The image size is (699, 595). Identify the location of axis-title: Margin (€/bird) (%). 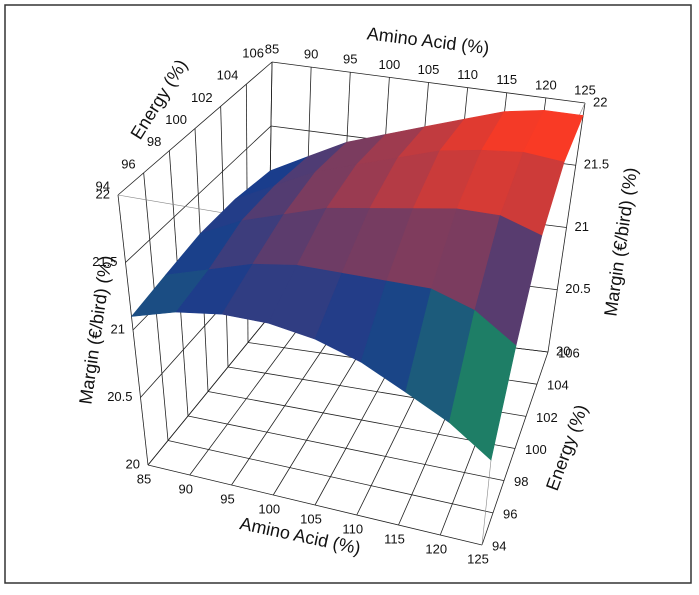
(620, 241).